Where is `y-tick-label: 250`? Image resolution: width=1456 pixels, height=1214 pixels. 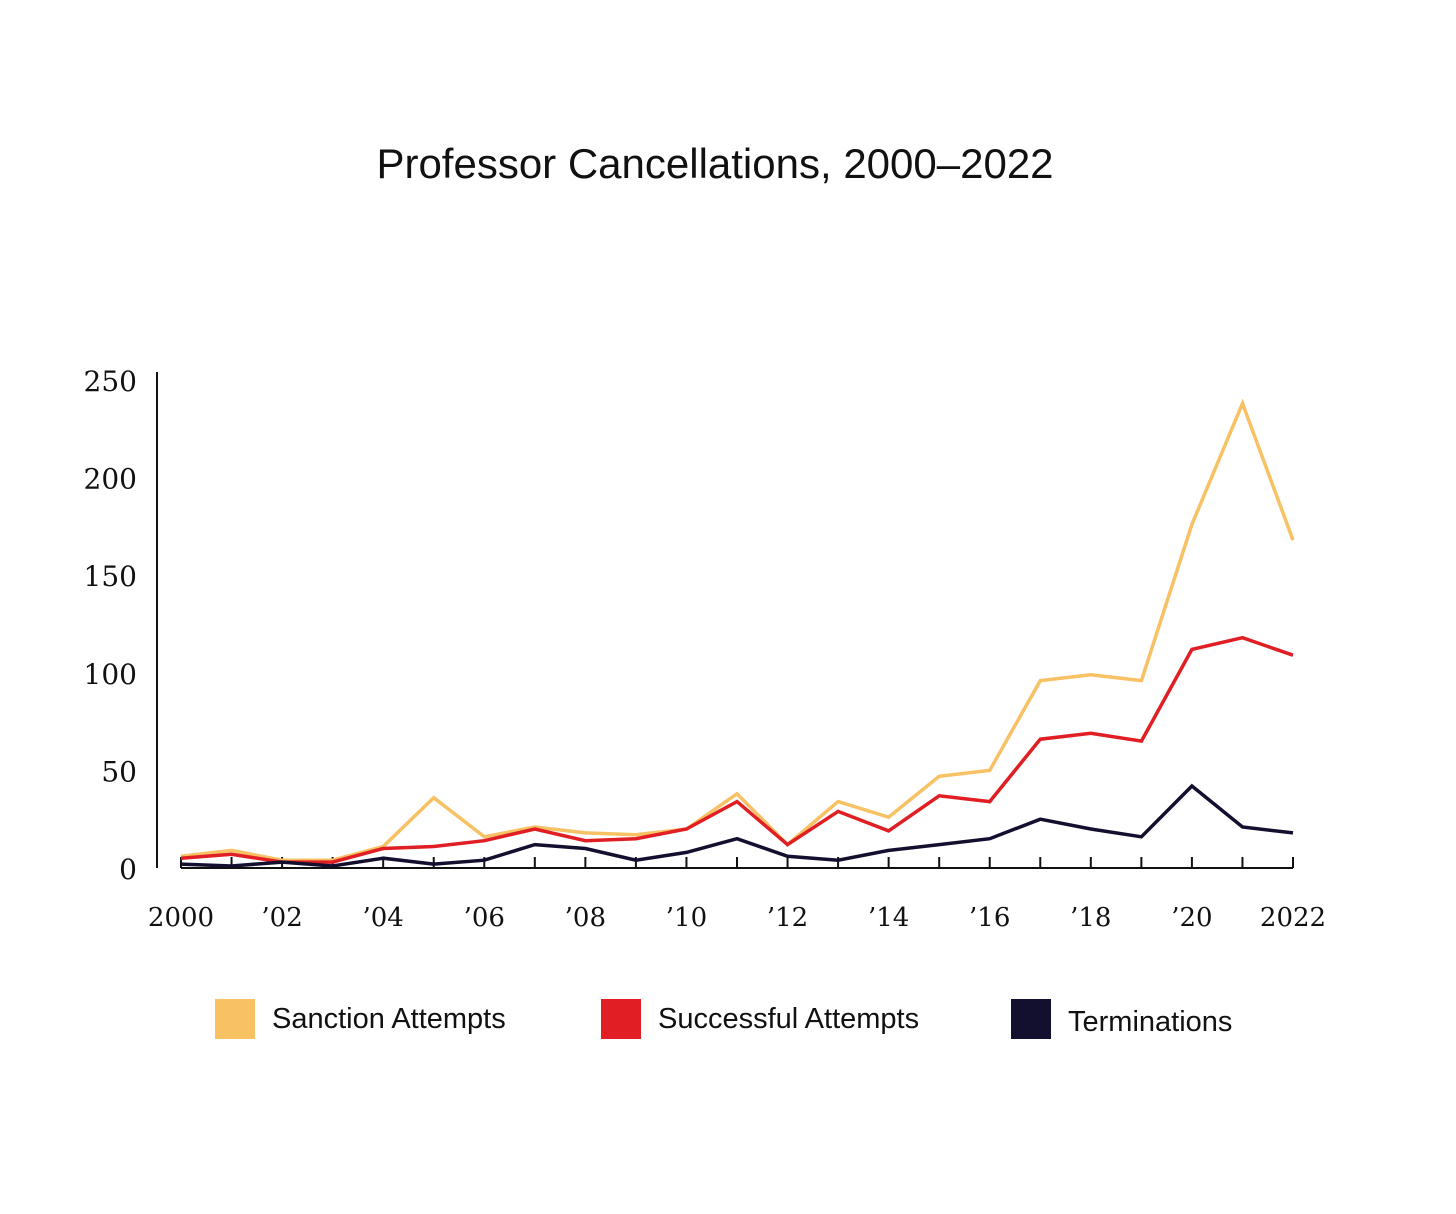
y-tick-label: 250 is located at coordinates (110, 381).